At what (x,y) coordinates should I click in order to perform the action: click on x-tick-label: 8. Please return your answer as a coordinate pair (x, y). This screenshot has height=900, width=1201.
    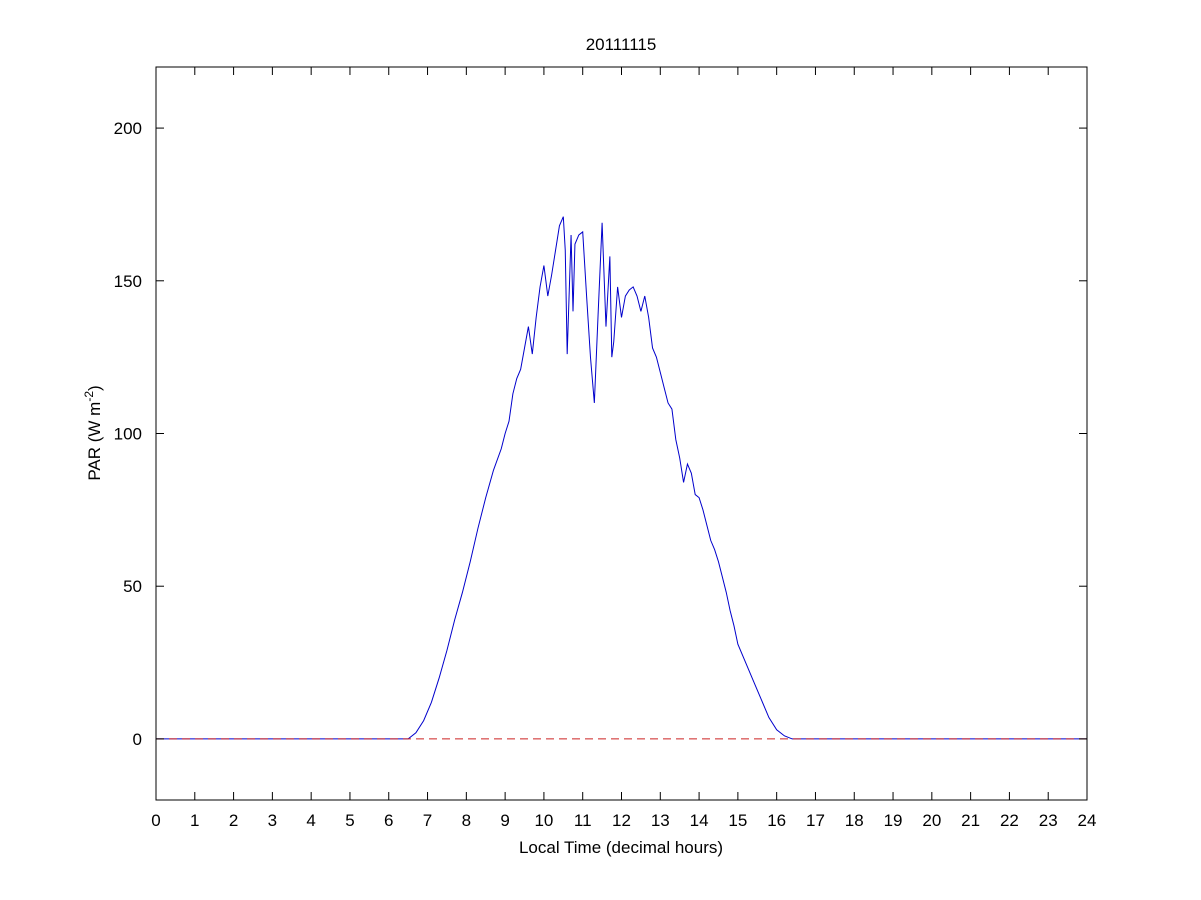
    Looking at the image, I should click on (466, 820).